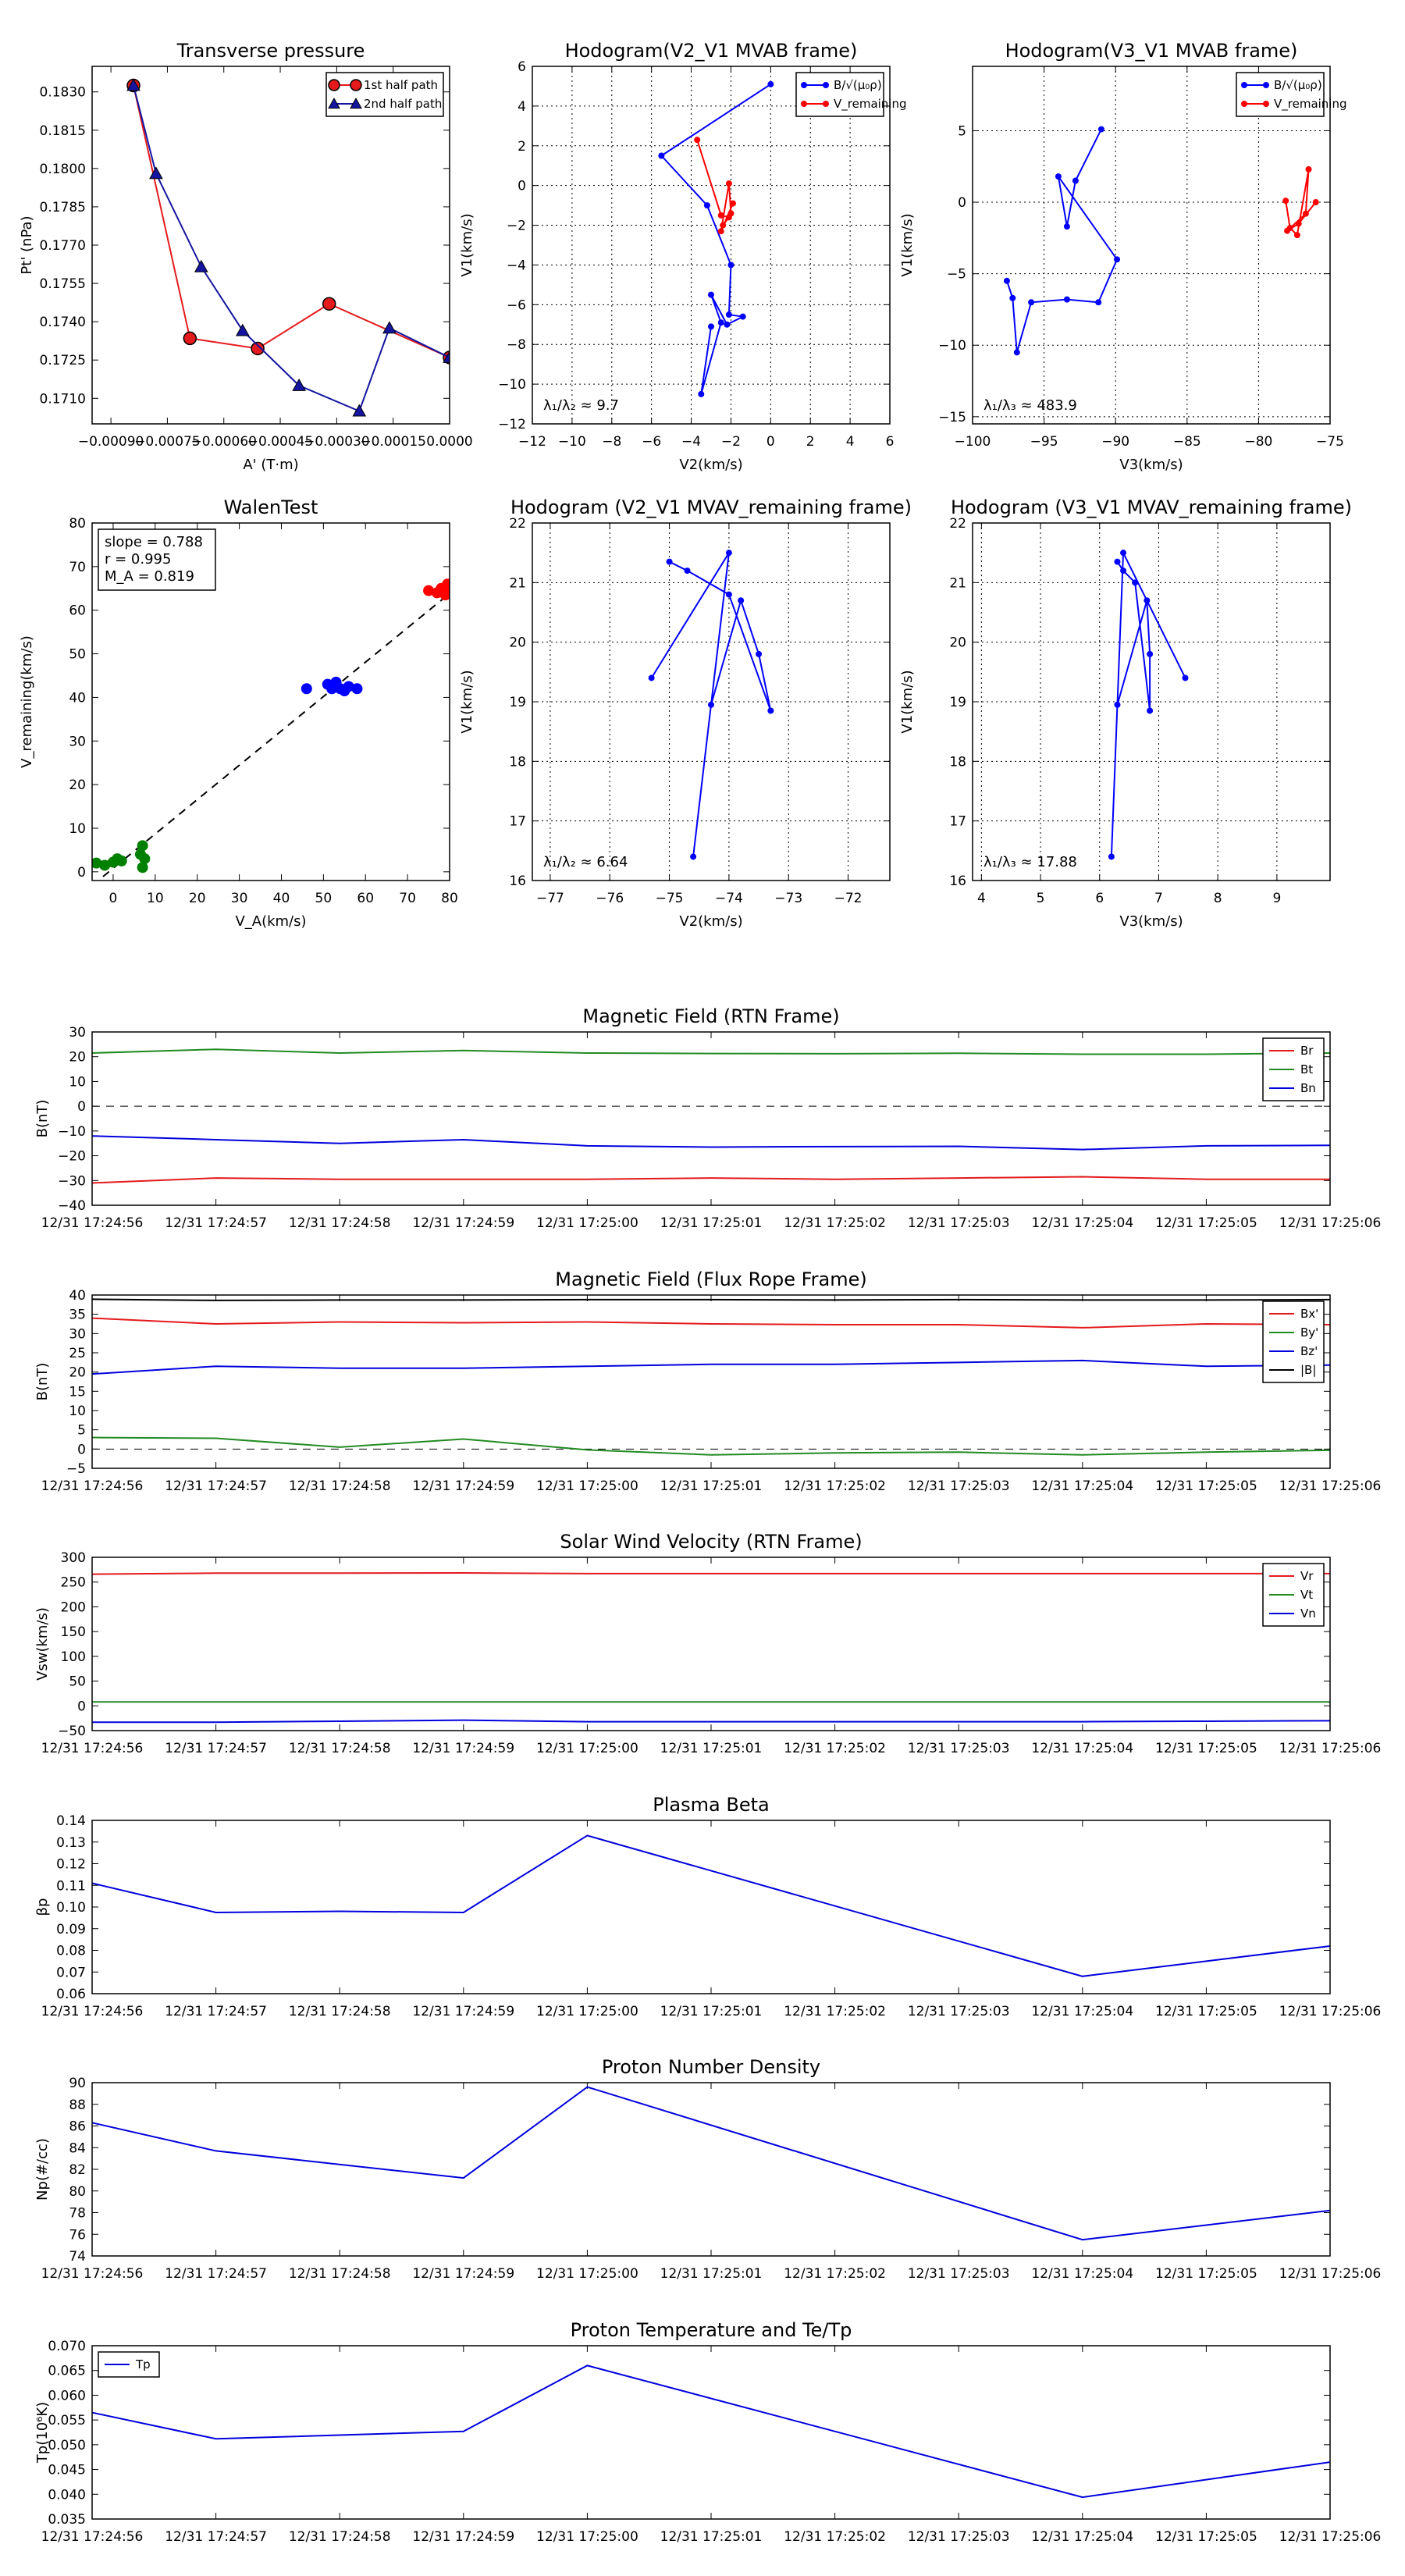 Image resolution: width=1405 pixels, height=2576 pixels. What do you see at coordinates (1082, 1748) in the screenshot?
I see `x-tick-label: 12/31 17:25:04` at bounding box center [1082, 1748].